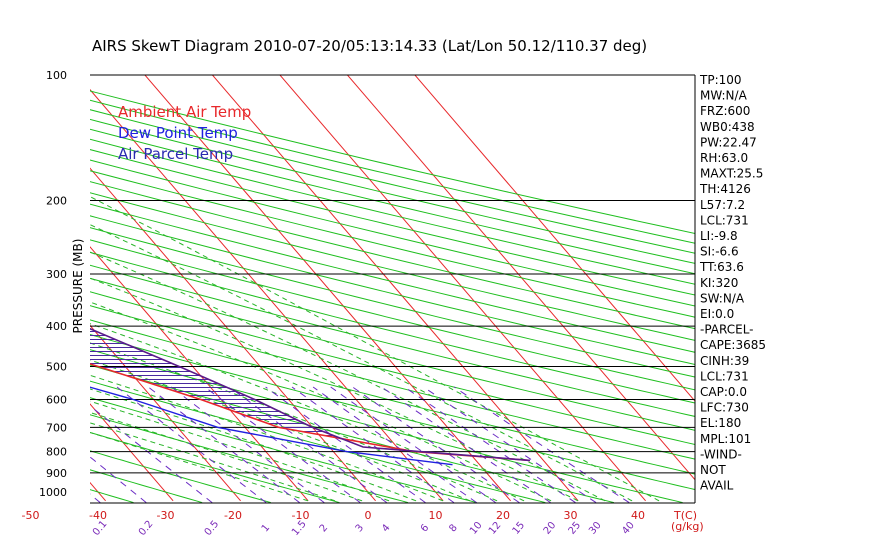  What do you see at coordinates (725, 189) in the screenshot?
I see `index-item: TH:4126` at bounding box center [725, 189].